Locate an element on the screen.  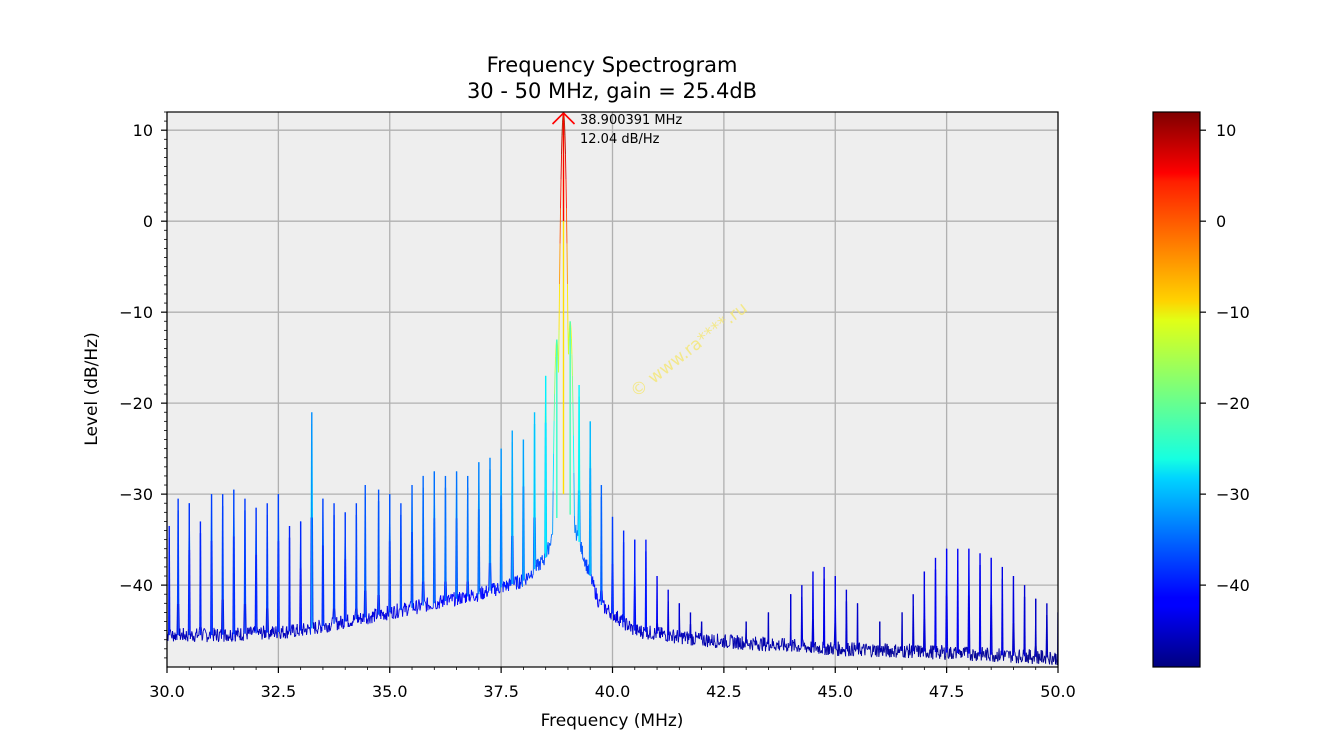
y-tick-label: −30 is located at coordinates (136, 494).